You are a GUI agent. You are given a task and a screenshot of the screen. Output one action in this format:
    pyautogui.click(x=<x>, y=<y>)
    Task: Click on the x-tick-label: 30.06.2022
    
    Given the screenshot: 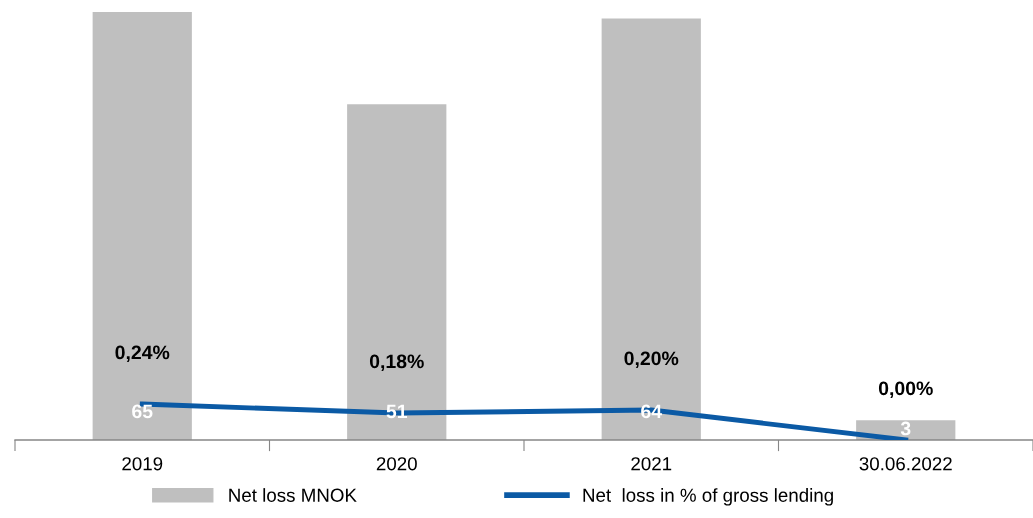 What is the action you would take?
    pyautogui.click(x=905, y=464)
    